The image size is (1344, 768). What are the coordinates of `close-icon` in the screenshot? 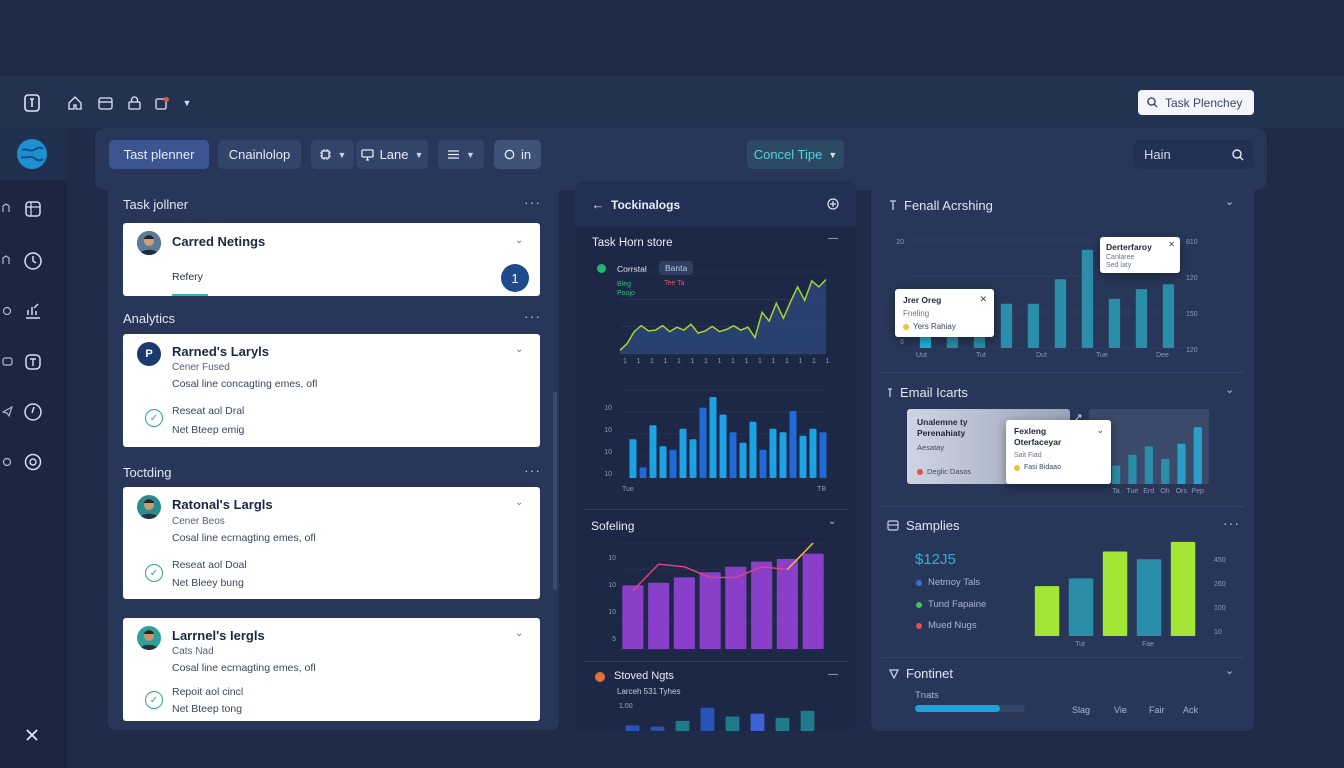 It's located at (32, 735).